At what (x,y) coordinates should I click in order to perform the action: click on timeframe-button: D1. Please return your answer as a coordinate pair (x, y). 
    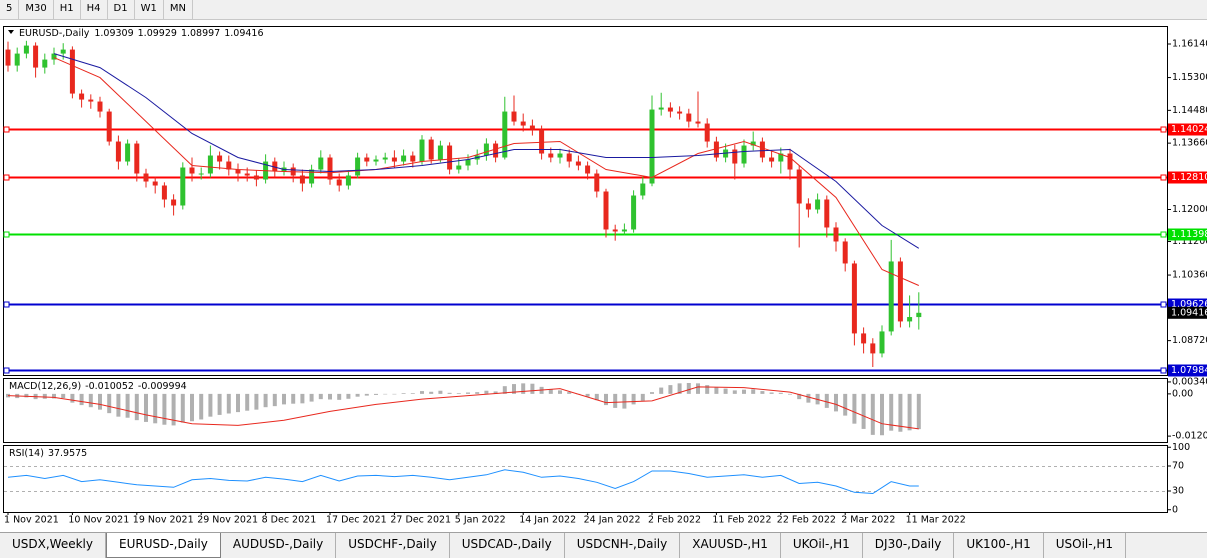
    Looking at the image, I should click on (121, 9).